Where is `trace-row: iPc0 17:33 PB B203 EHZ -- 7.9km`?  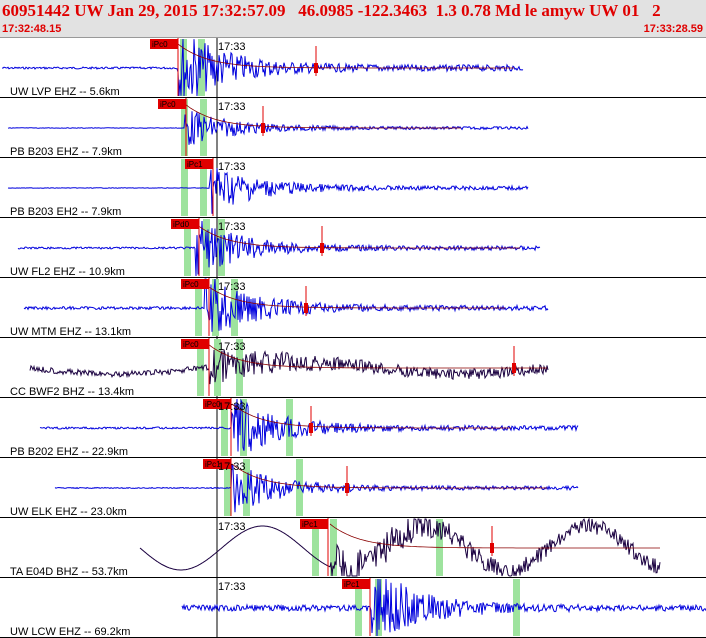
trace-row: iPc0 17:33 PB B203 EHZ -- 7.9km is located at coordinates (353, 128).